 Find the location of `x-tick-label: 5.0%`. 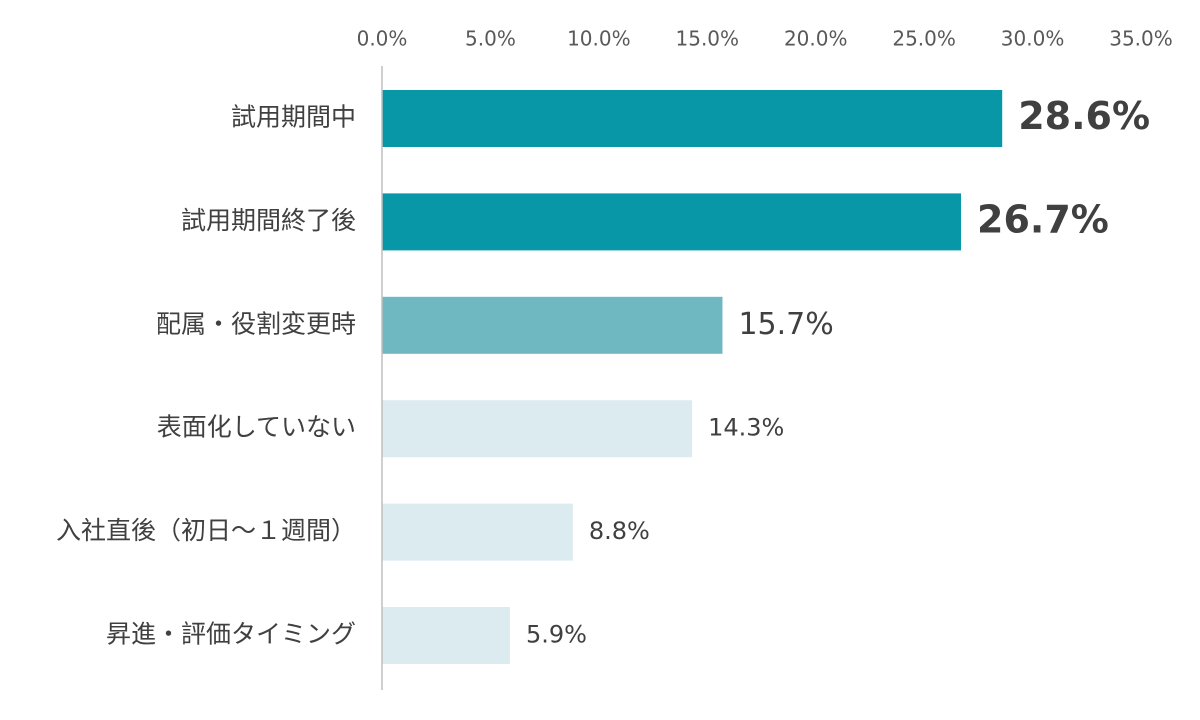

x-tick-label: 5.0% is located at coordinates (490, 39).